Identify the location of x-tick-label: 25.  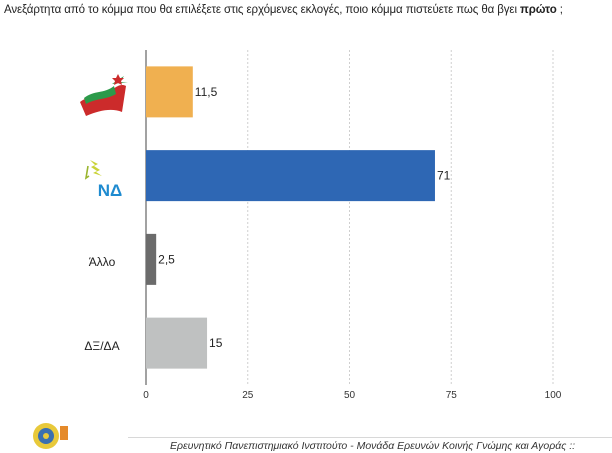
(248, 395).